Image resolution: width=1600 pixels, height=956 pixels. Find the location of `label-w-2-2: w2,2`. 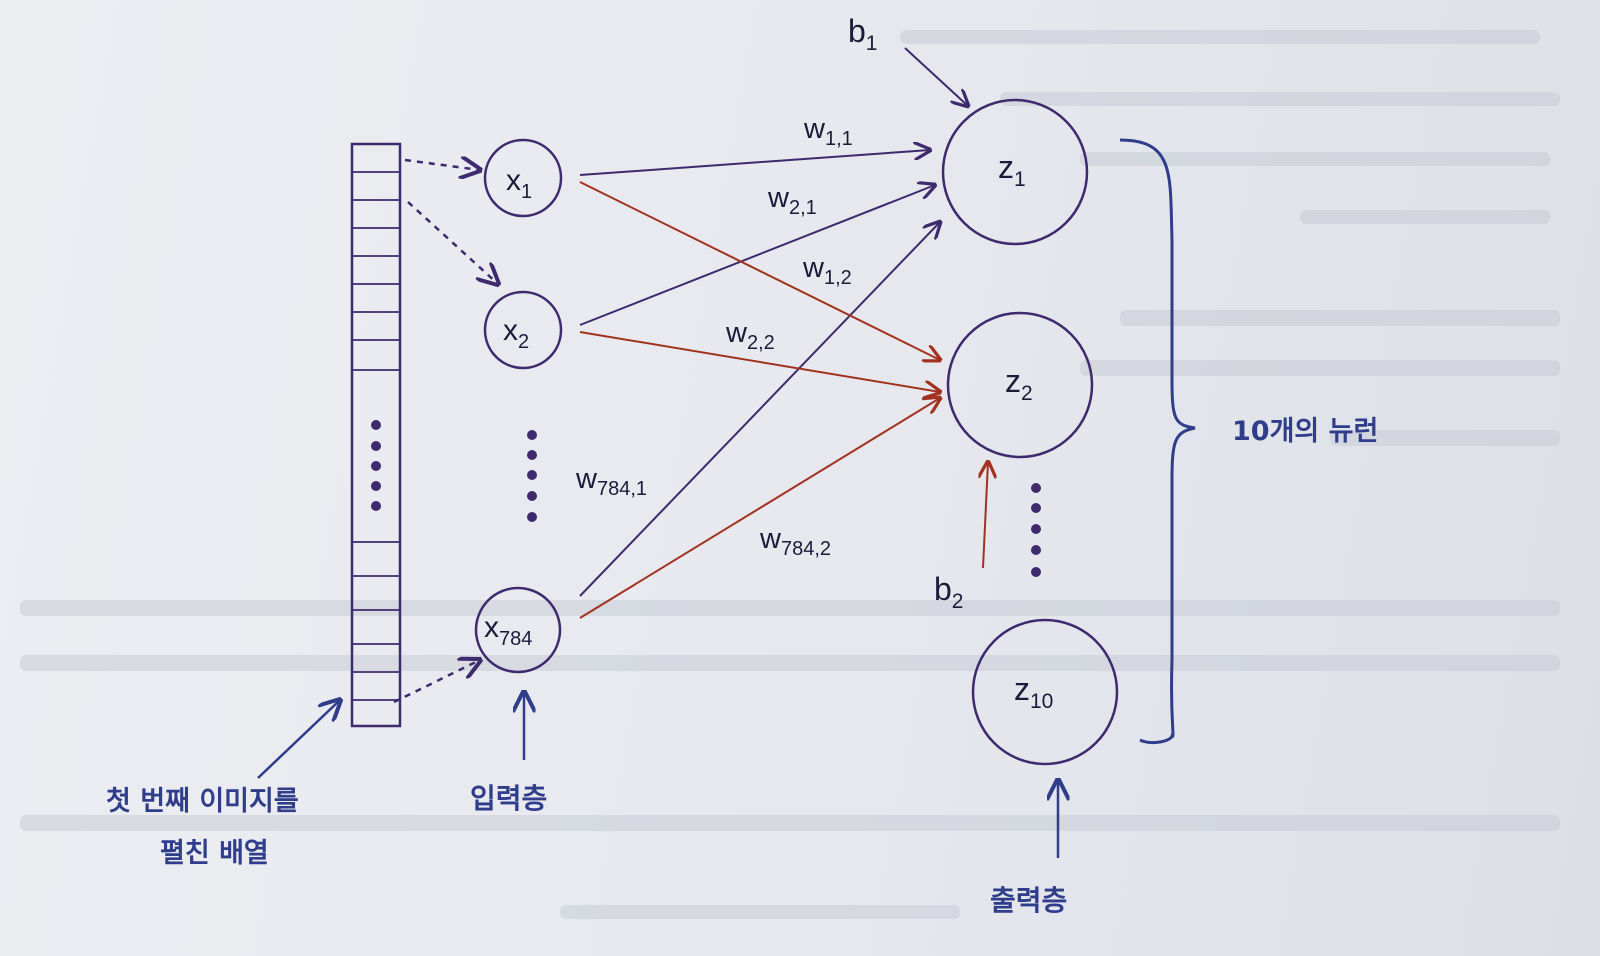

label-w-2-2: w2,2 is located at coordinates (750, 335).